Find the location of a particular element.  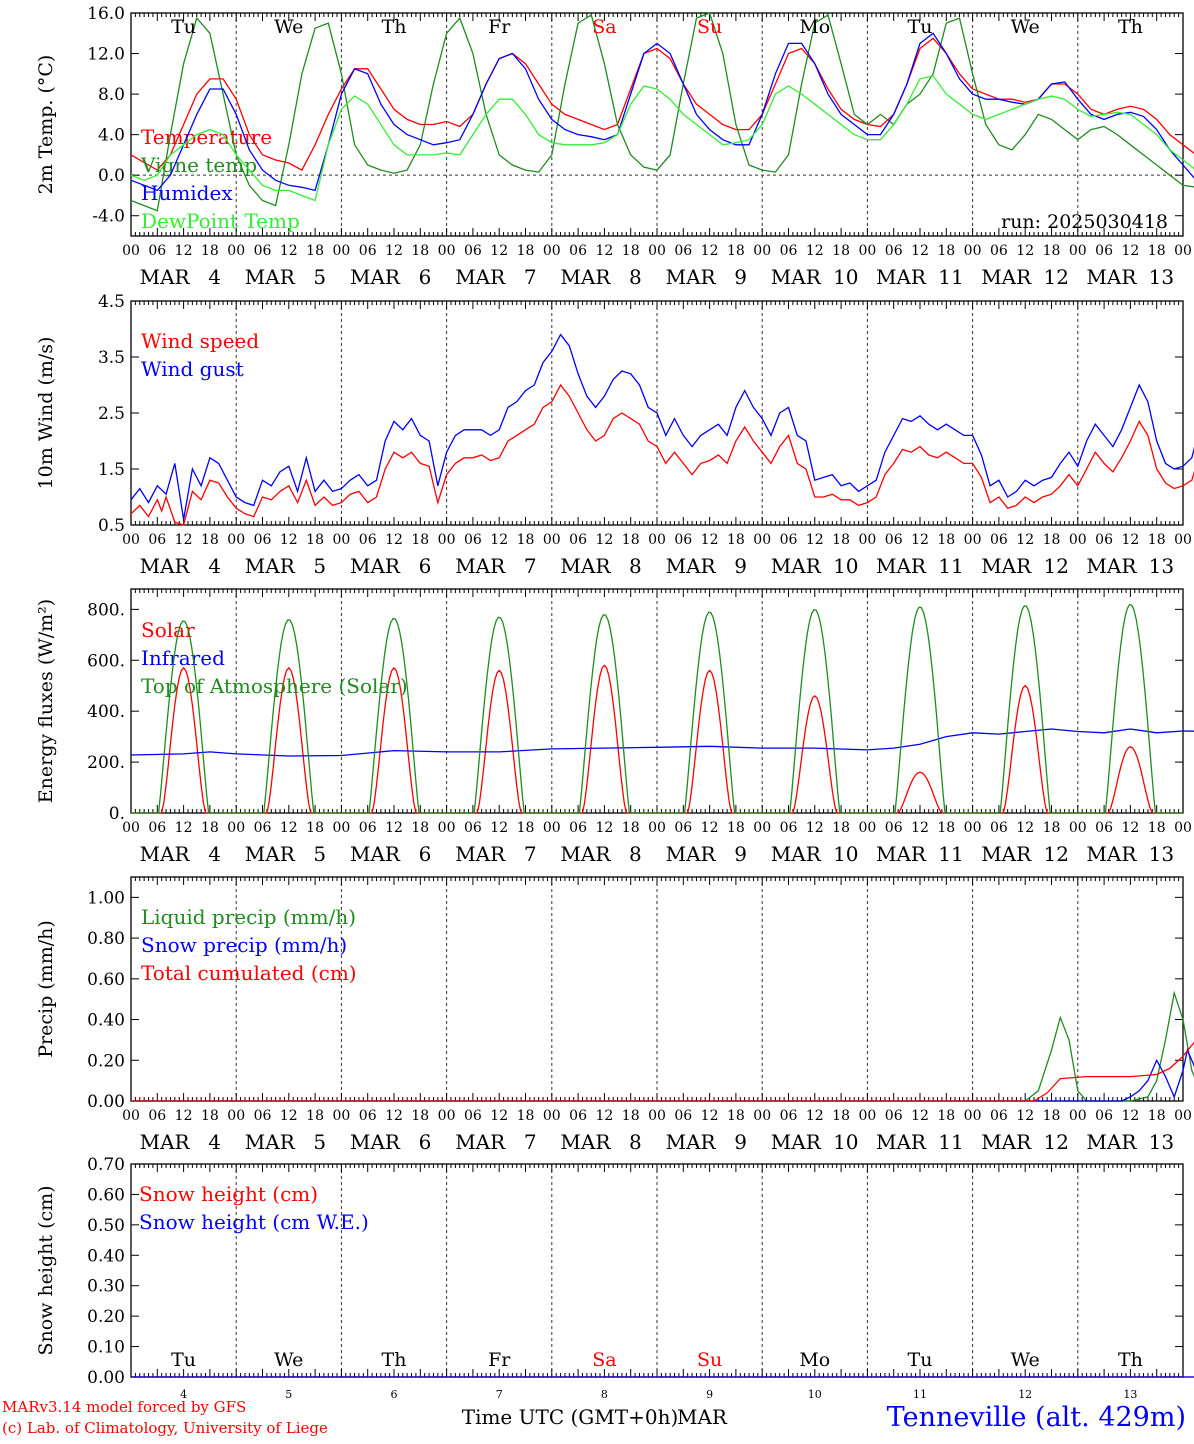

y-tick-label: 12.0 is located at coordinates (106, 55).